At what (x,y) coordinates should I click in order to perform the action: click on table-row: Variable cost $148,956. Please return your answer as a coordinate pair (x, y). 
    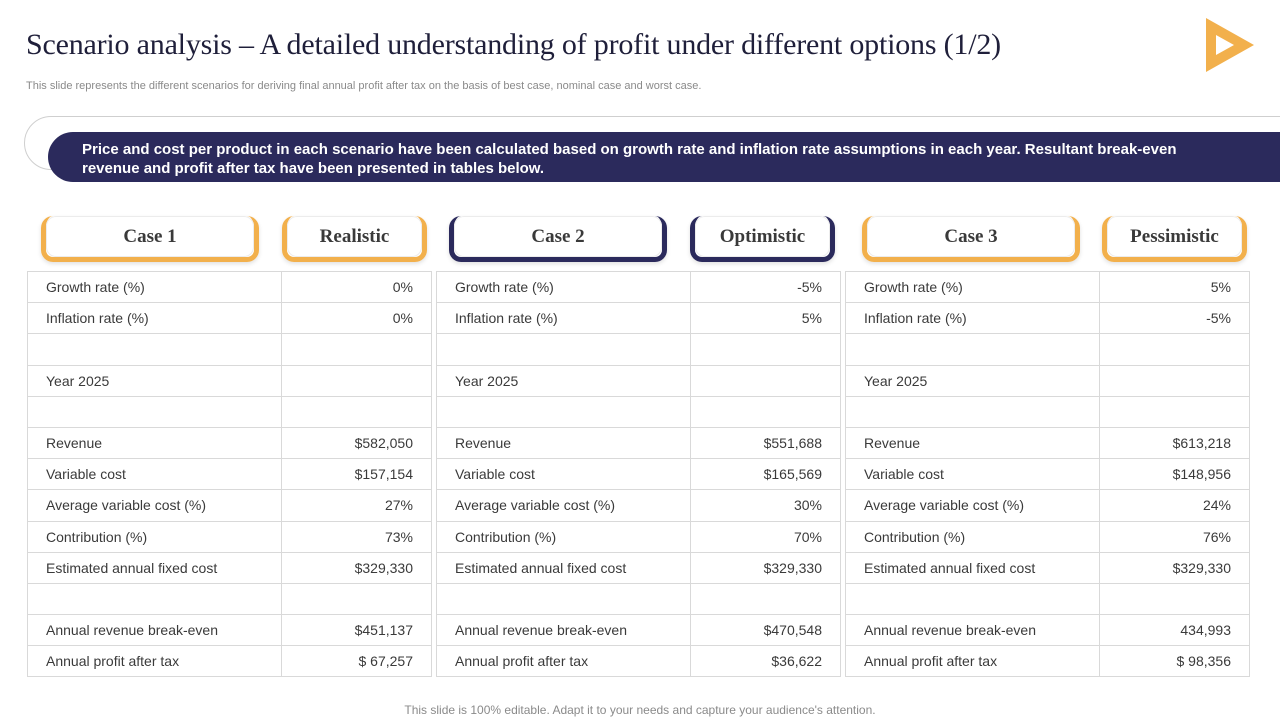
    Looking at the image, I should click on (1047, 474).